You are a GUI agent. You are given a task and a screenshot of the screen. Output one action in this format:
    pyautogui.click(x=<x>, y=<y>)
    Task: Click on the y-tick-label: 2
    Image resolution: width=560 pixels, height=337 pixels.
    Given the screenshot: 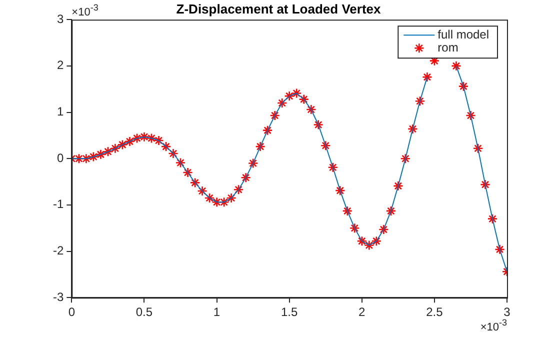 What is the action you would take?
    pyautogui.click(x=60, y=65)
    